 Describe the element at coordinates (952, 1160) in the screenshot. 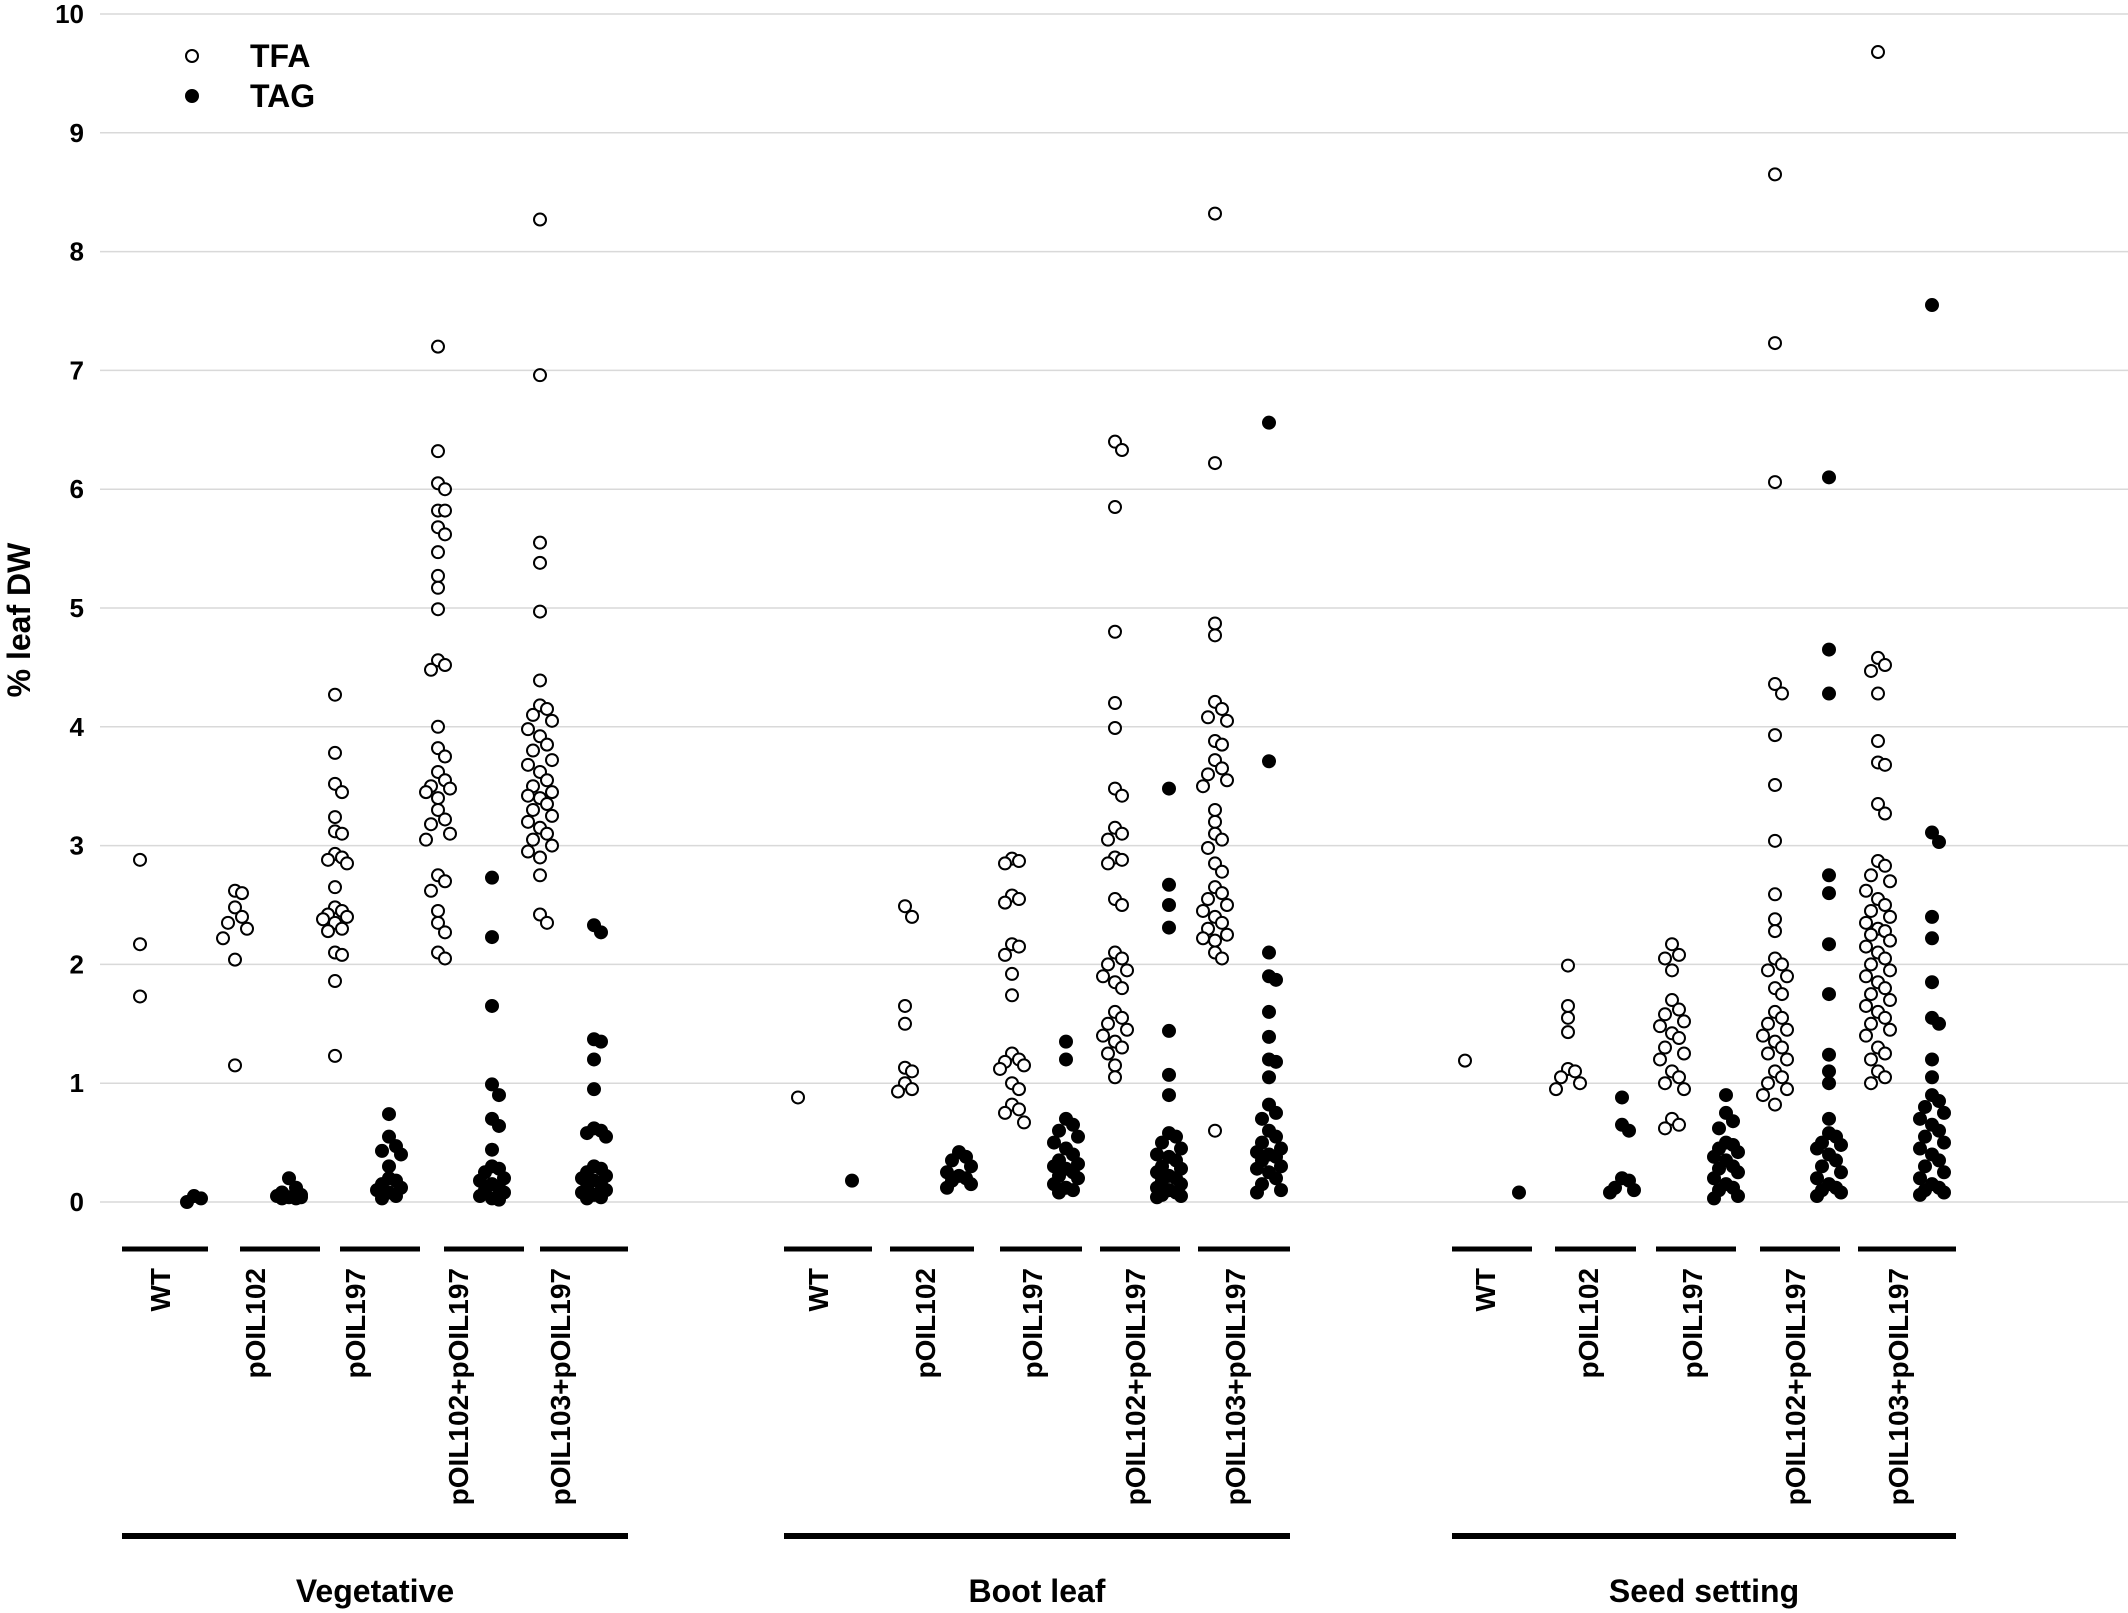

I see `point-boot-leaf-poil102-tag` at that location.